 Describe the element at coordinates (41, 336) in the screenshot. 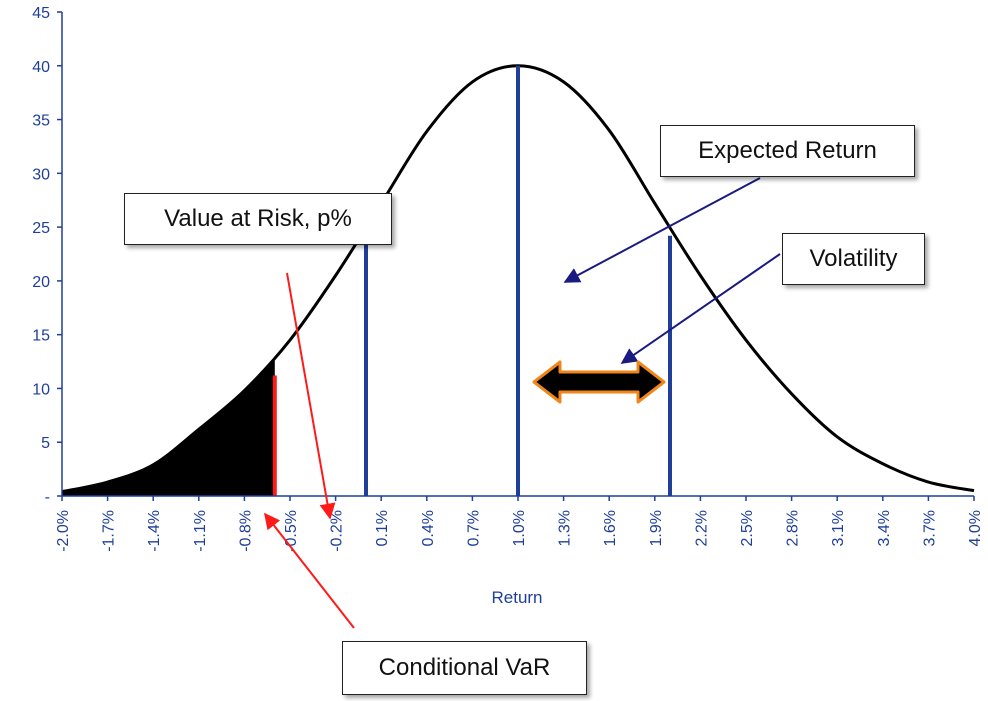

I see `y-tick-label: 15` at that location.